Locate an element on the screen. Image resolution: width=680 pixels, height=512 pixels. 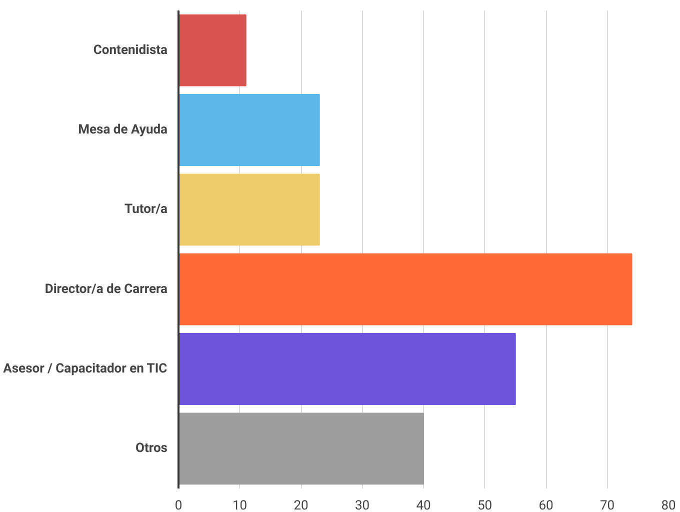
x-tick-label: 20 is located at coordinates (301, 505).